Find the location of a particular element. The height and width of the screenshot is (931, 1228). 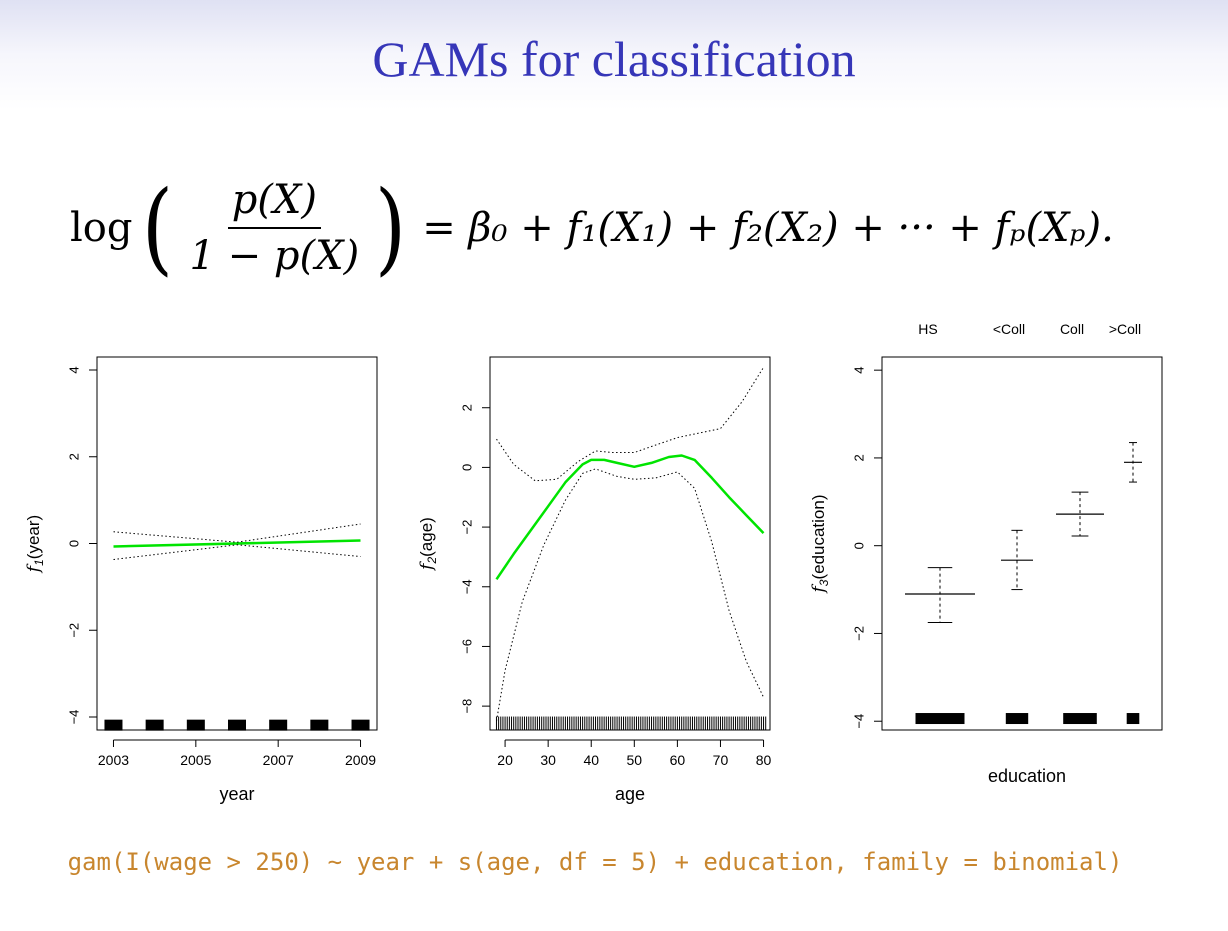

x-tick-label: 40 is located at coordinates (591, 760).